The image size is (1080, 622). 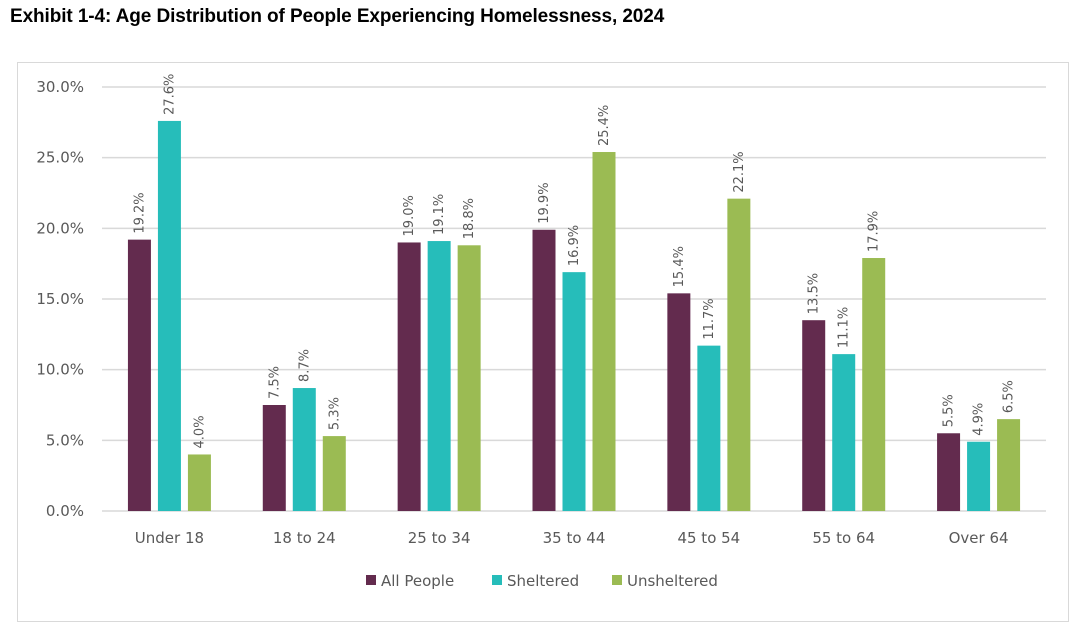 What do you see at coordinates (304, 365) in the screenshot?
I see `data-label: 8.7%` at bounding box center [304, 365].